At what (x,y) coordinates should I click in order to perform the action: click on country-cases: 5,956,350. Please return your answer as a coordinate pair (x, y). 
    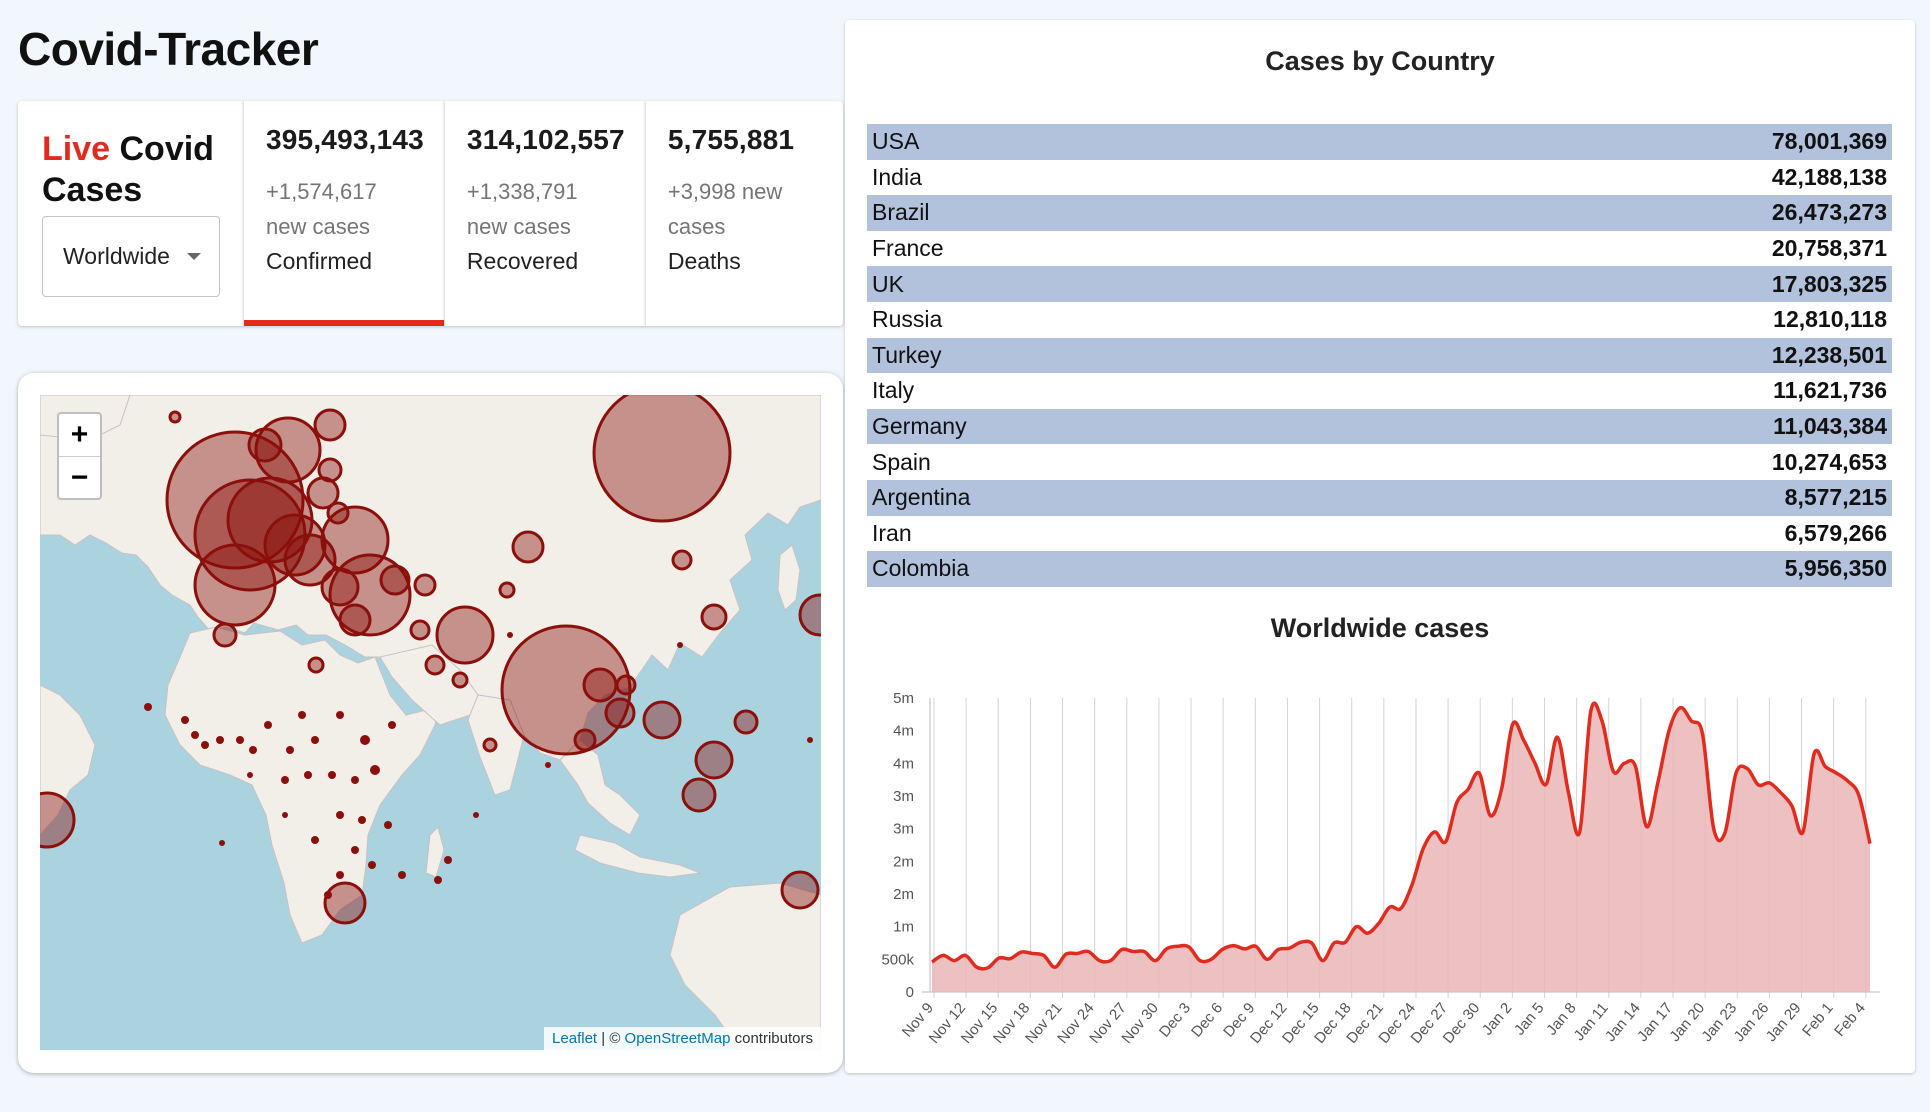
    Looking at the image, I should click on (1835, 568).